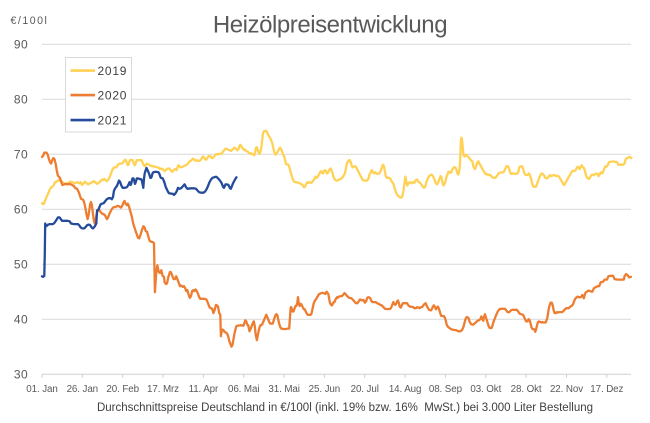  I want to click on svg-text: 22. Nov, so click(566, 389).